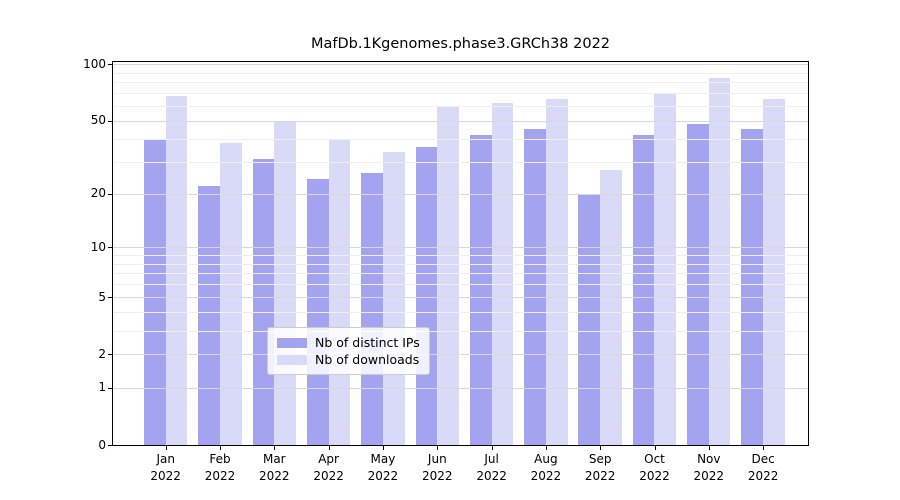 The height and width of the screenshot is (500, 900). I want to click on legend: Nb of distinct IPs Nb of downloads, so click(348, 351).